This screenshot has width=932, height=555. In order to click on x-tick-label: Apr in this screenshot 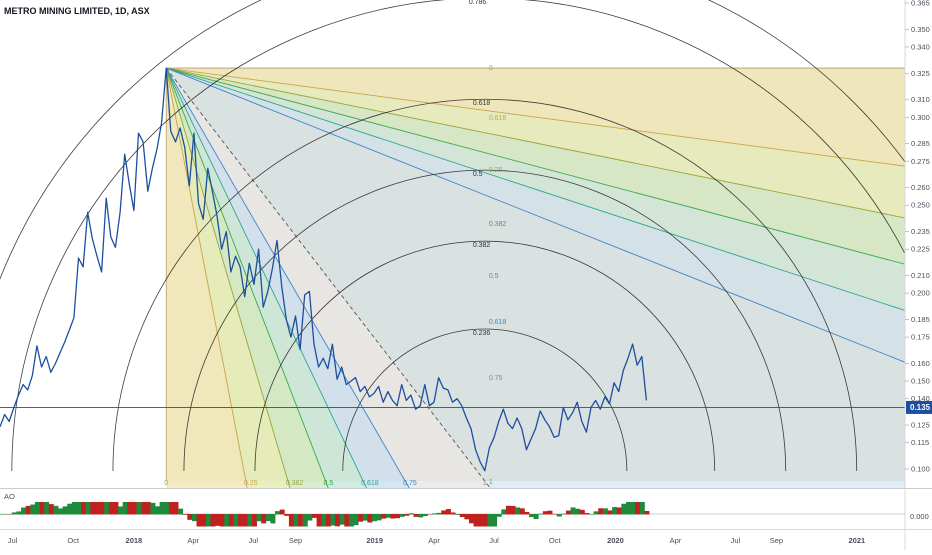, I will do `click(676, 540)`.